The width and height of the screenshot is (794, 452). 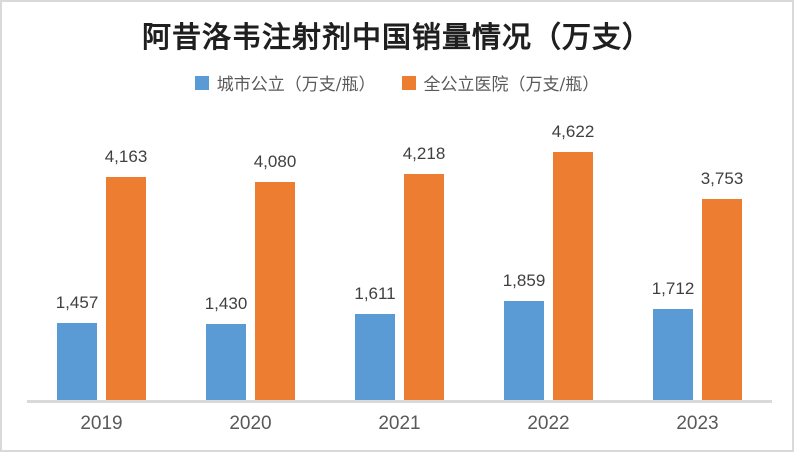 What do you see at coordinates (126, 274) in the screenshot?
I see `bar-series1-2019: 4,163` at bounding box center [126, 274].